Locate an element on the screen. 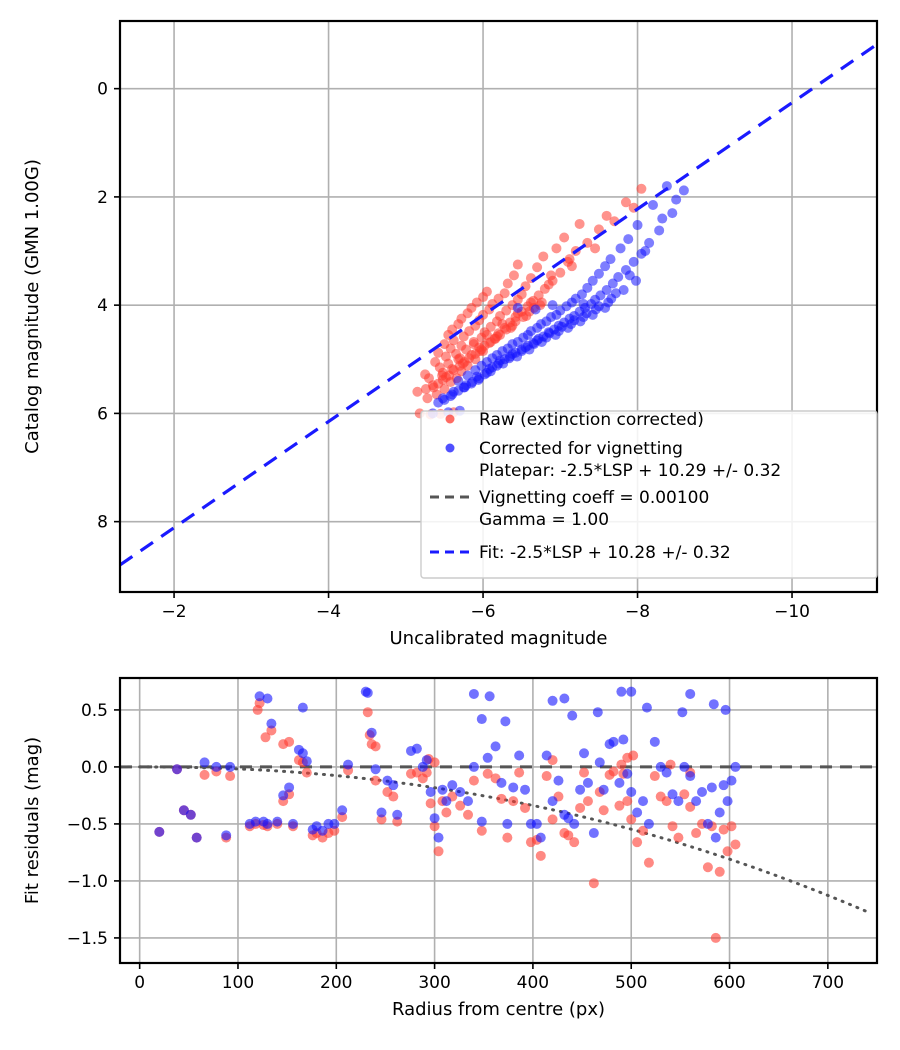 This screenshot has height=1050, width=900. tick-label-x: 600 is located at coordinates (729, 983).